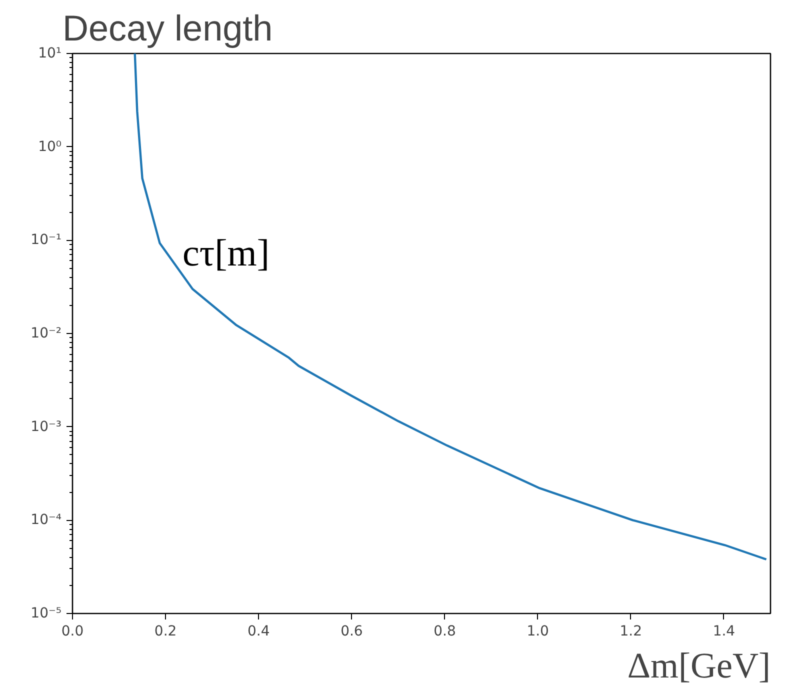  Describe the element at coordinates (165, 632) in the screenshot. I see `x-tick-label: 0.2` at that location.